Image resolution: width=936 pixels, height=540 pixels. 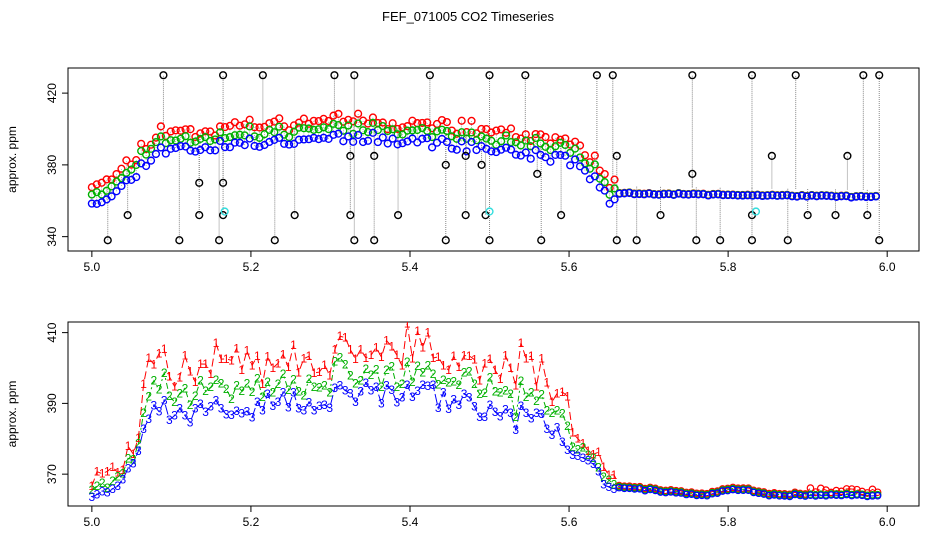 I want to click on x-tick-label: 5.6, so click(x=569, y=522).